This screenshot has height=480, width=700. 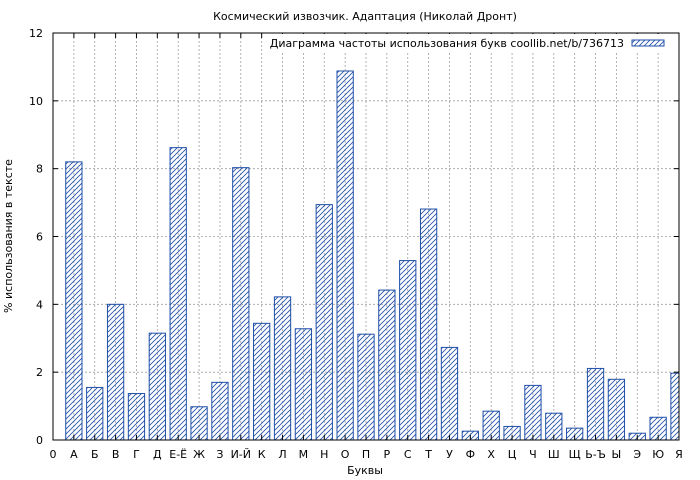 What do you see at coordinates (282, 454) in the screenshot?
I see `x-tick-label: Л` at bounding box center [282, 454].